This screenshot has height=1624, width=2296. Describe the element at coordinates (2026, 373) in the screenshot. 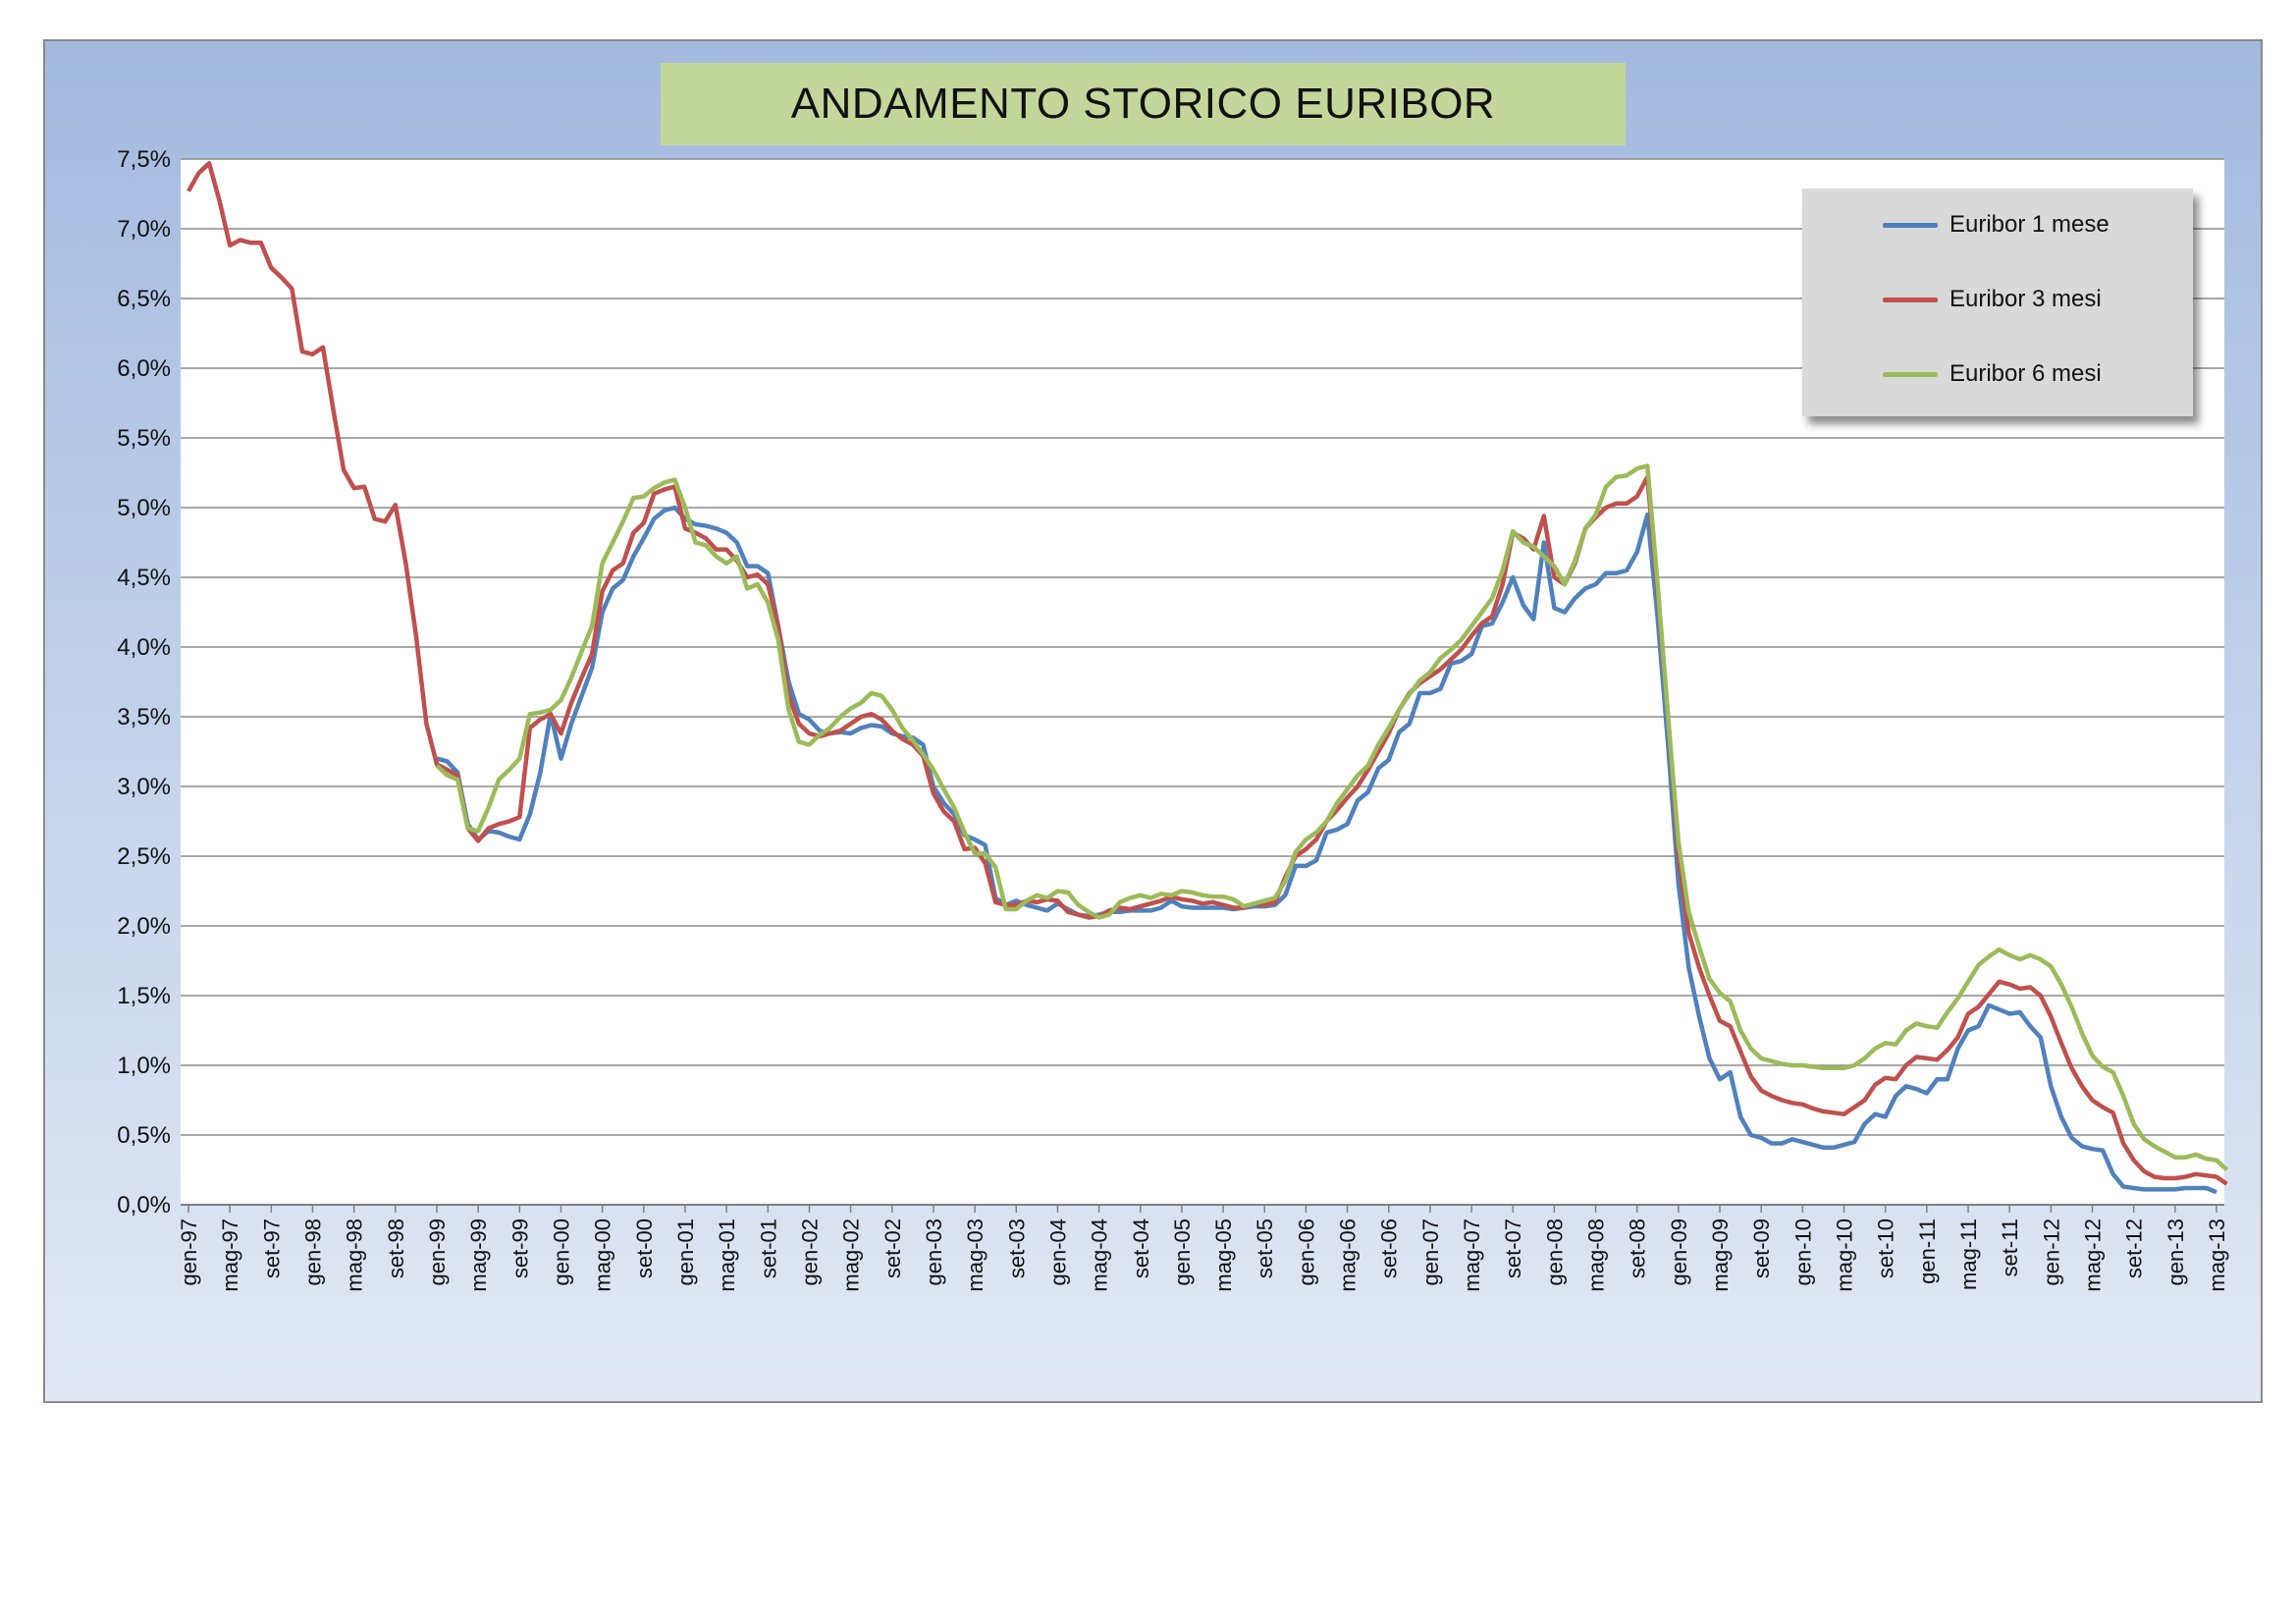

I see `legend-label-6m: Euribor 6 mesi` at that location.